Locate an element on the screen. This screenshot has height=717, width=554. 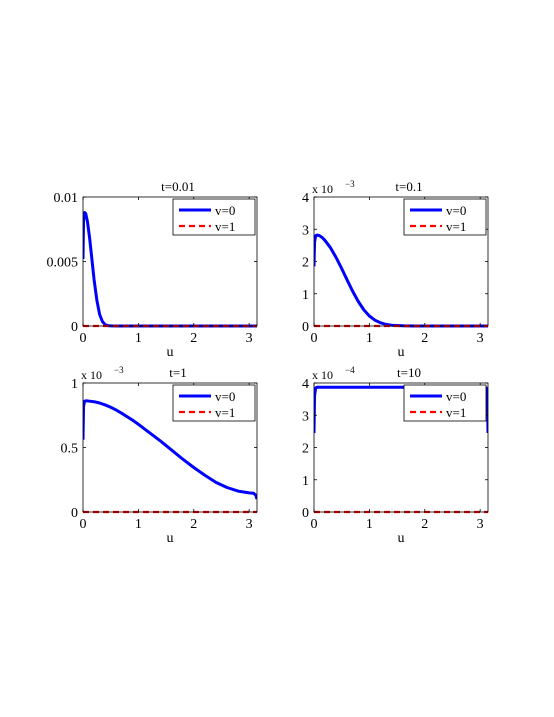
y-tick-label: 0.01 is located at coordinates (66, 198).